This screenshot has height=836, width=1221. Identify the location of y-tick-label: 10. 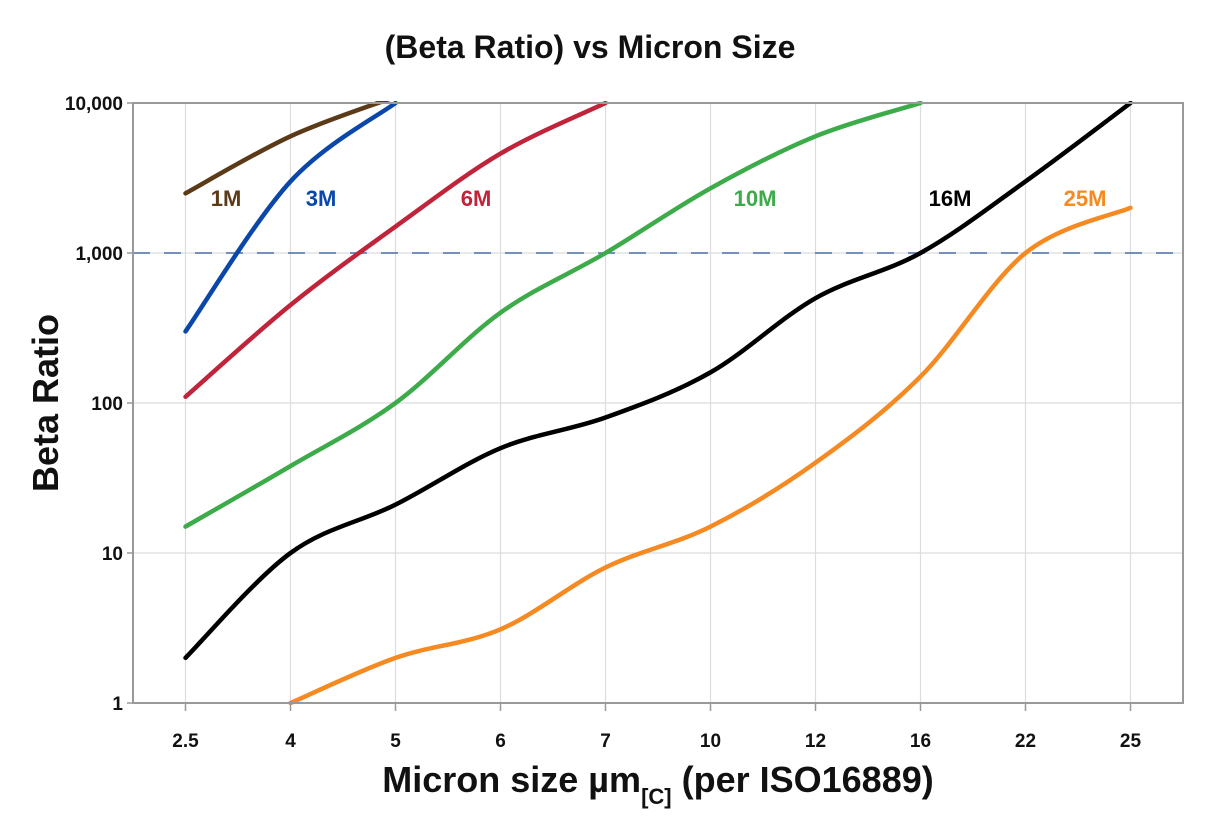
(112, 554).